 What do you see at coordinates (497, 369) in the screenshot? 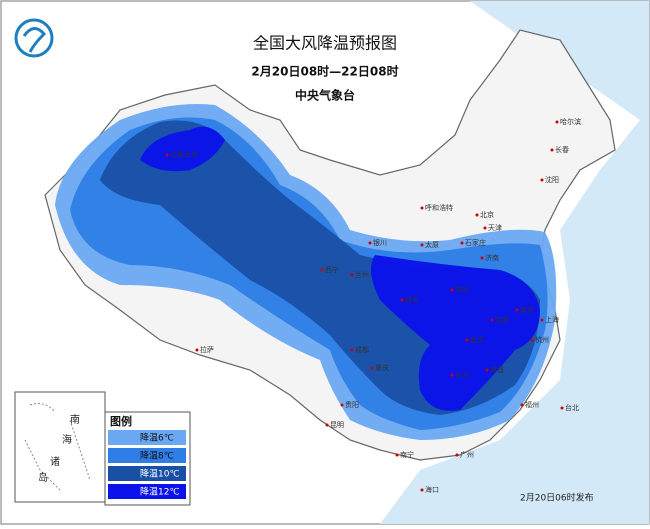
I see `city-label: 南昌` at bounding box center [497, 369].